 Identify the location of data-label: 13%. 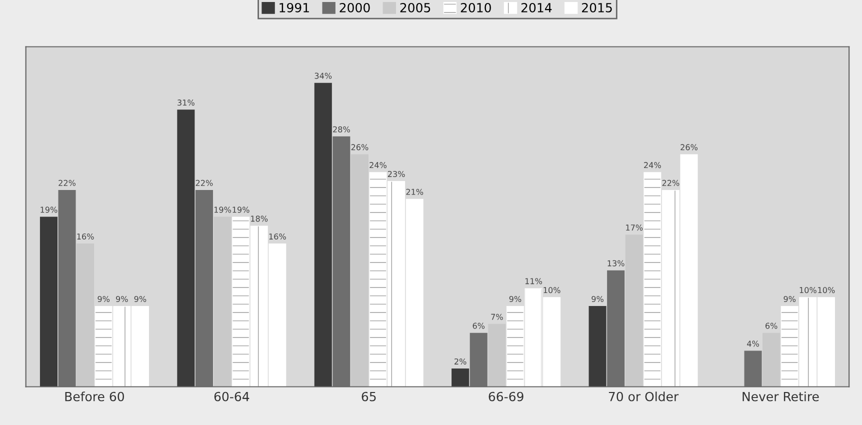
(616, 263).